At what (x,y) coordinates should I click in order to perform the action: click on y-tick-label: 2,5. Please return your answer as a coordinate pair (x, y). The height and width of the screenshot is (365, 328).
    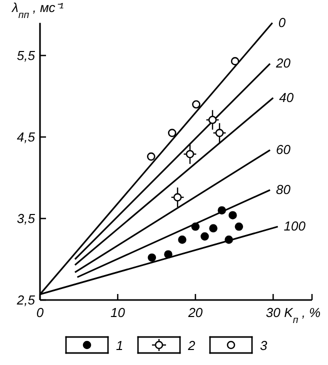
    Looking at the image, I should click on (26, 300).